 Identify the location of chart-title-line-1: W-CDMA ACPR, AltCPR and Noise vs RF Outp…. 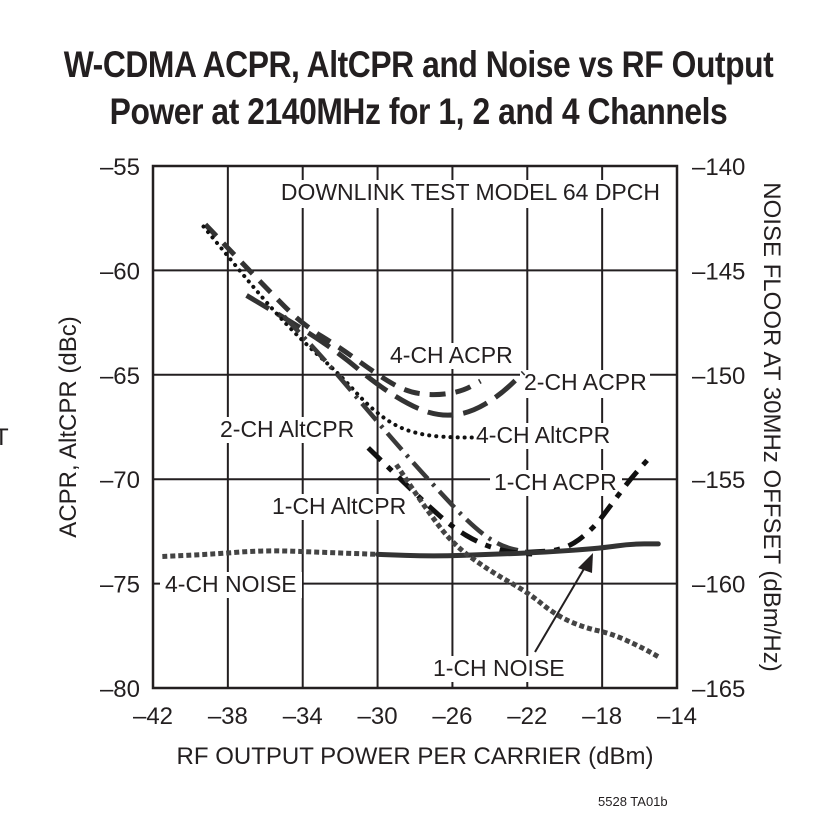
(418, 64).